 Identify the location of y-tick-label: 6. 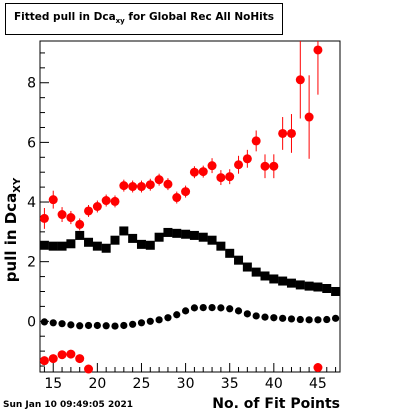
(31, 143).